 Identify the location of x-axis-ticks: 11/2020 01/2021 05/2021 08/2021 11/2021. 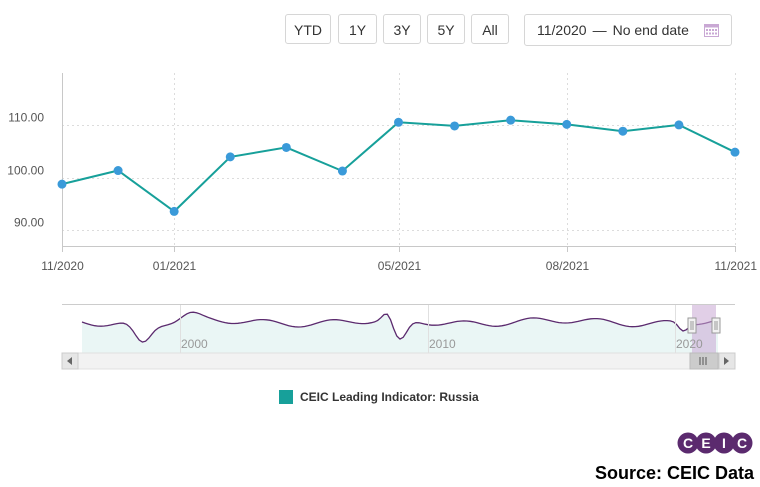
(399, 259).